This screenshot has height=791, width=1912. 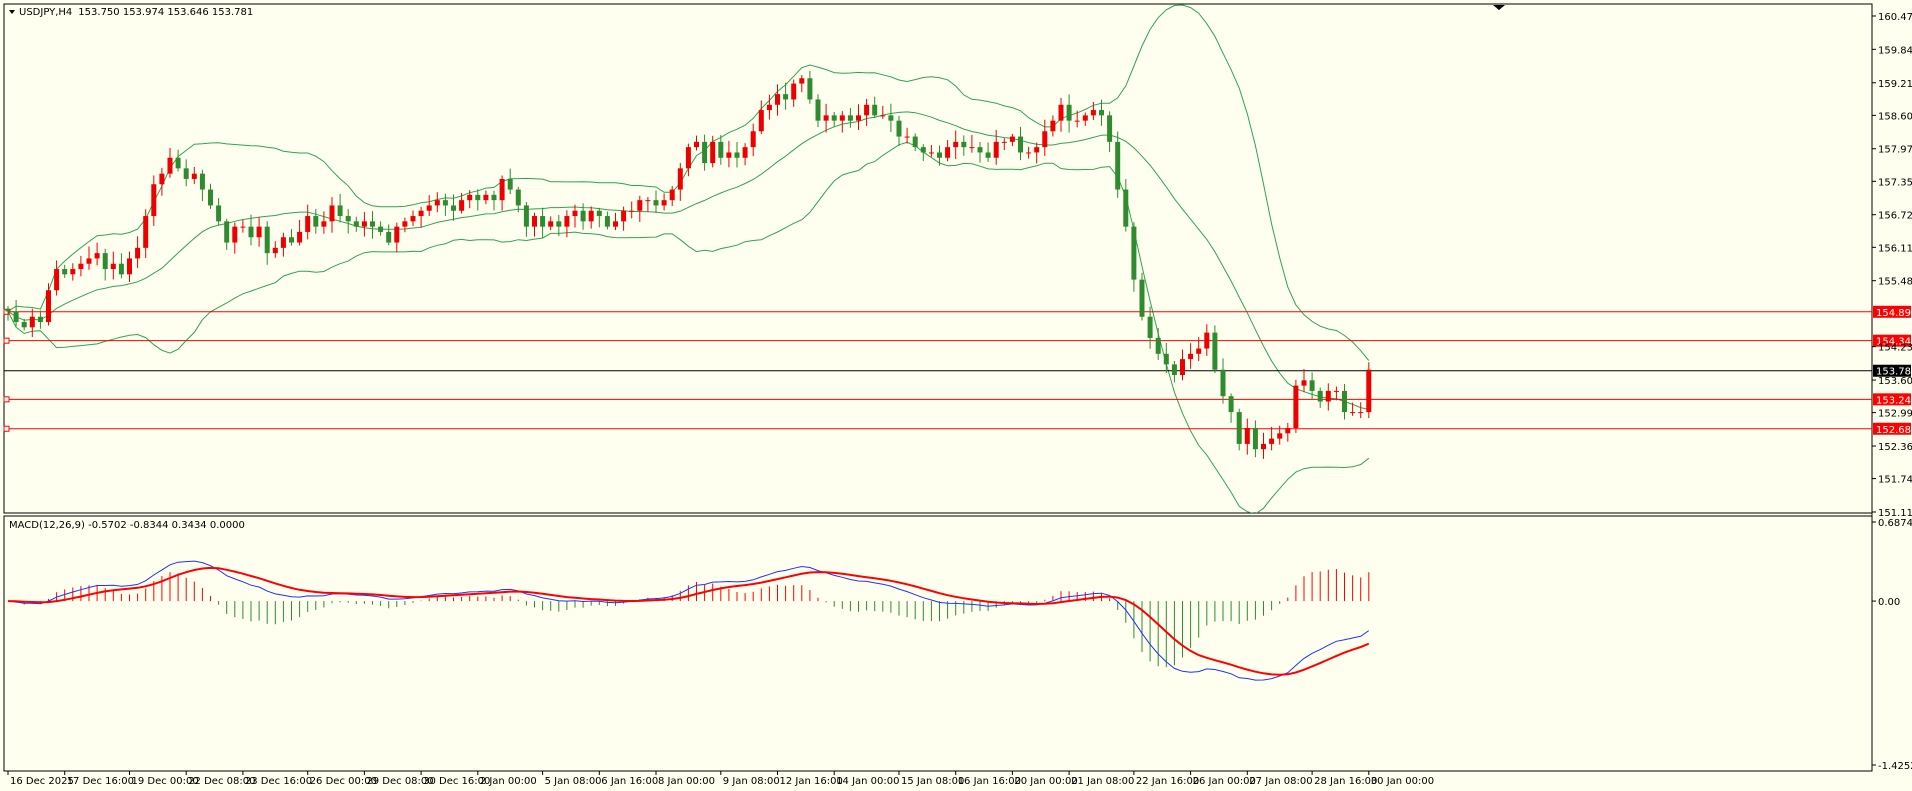 What do you see at coordinates (1895, 523) in the screenshot?
I see `macd-tick-label: 0.6874` at bounding box center [1895, 523].